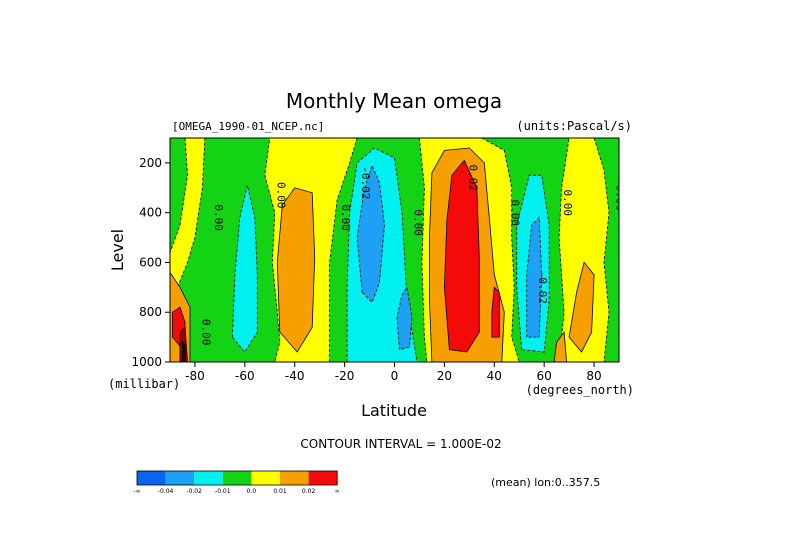 This screenshot has height=558, width=789. What do you see at coordinates (150, 213) in the screenshot?
I see `y-tick-label: 400` at bounding box center [150, 213].